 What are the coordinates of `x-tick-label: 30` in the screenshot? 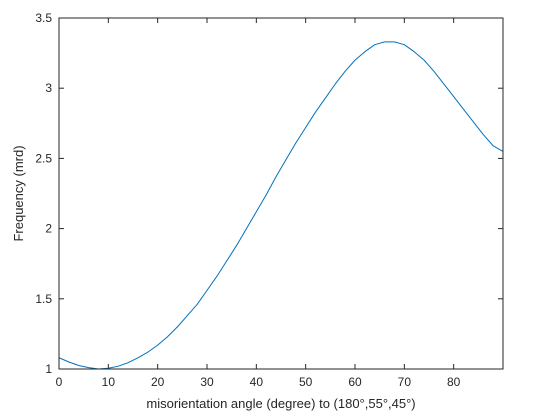 It's located at (207, 382).